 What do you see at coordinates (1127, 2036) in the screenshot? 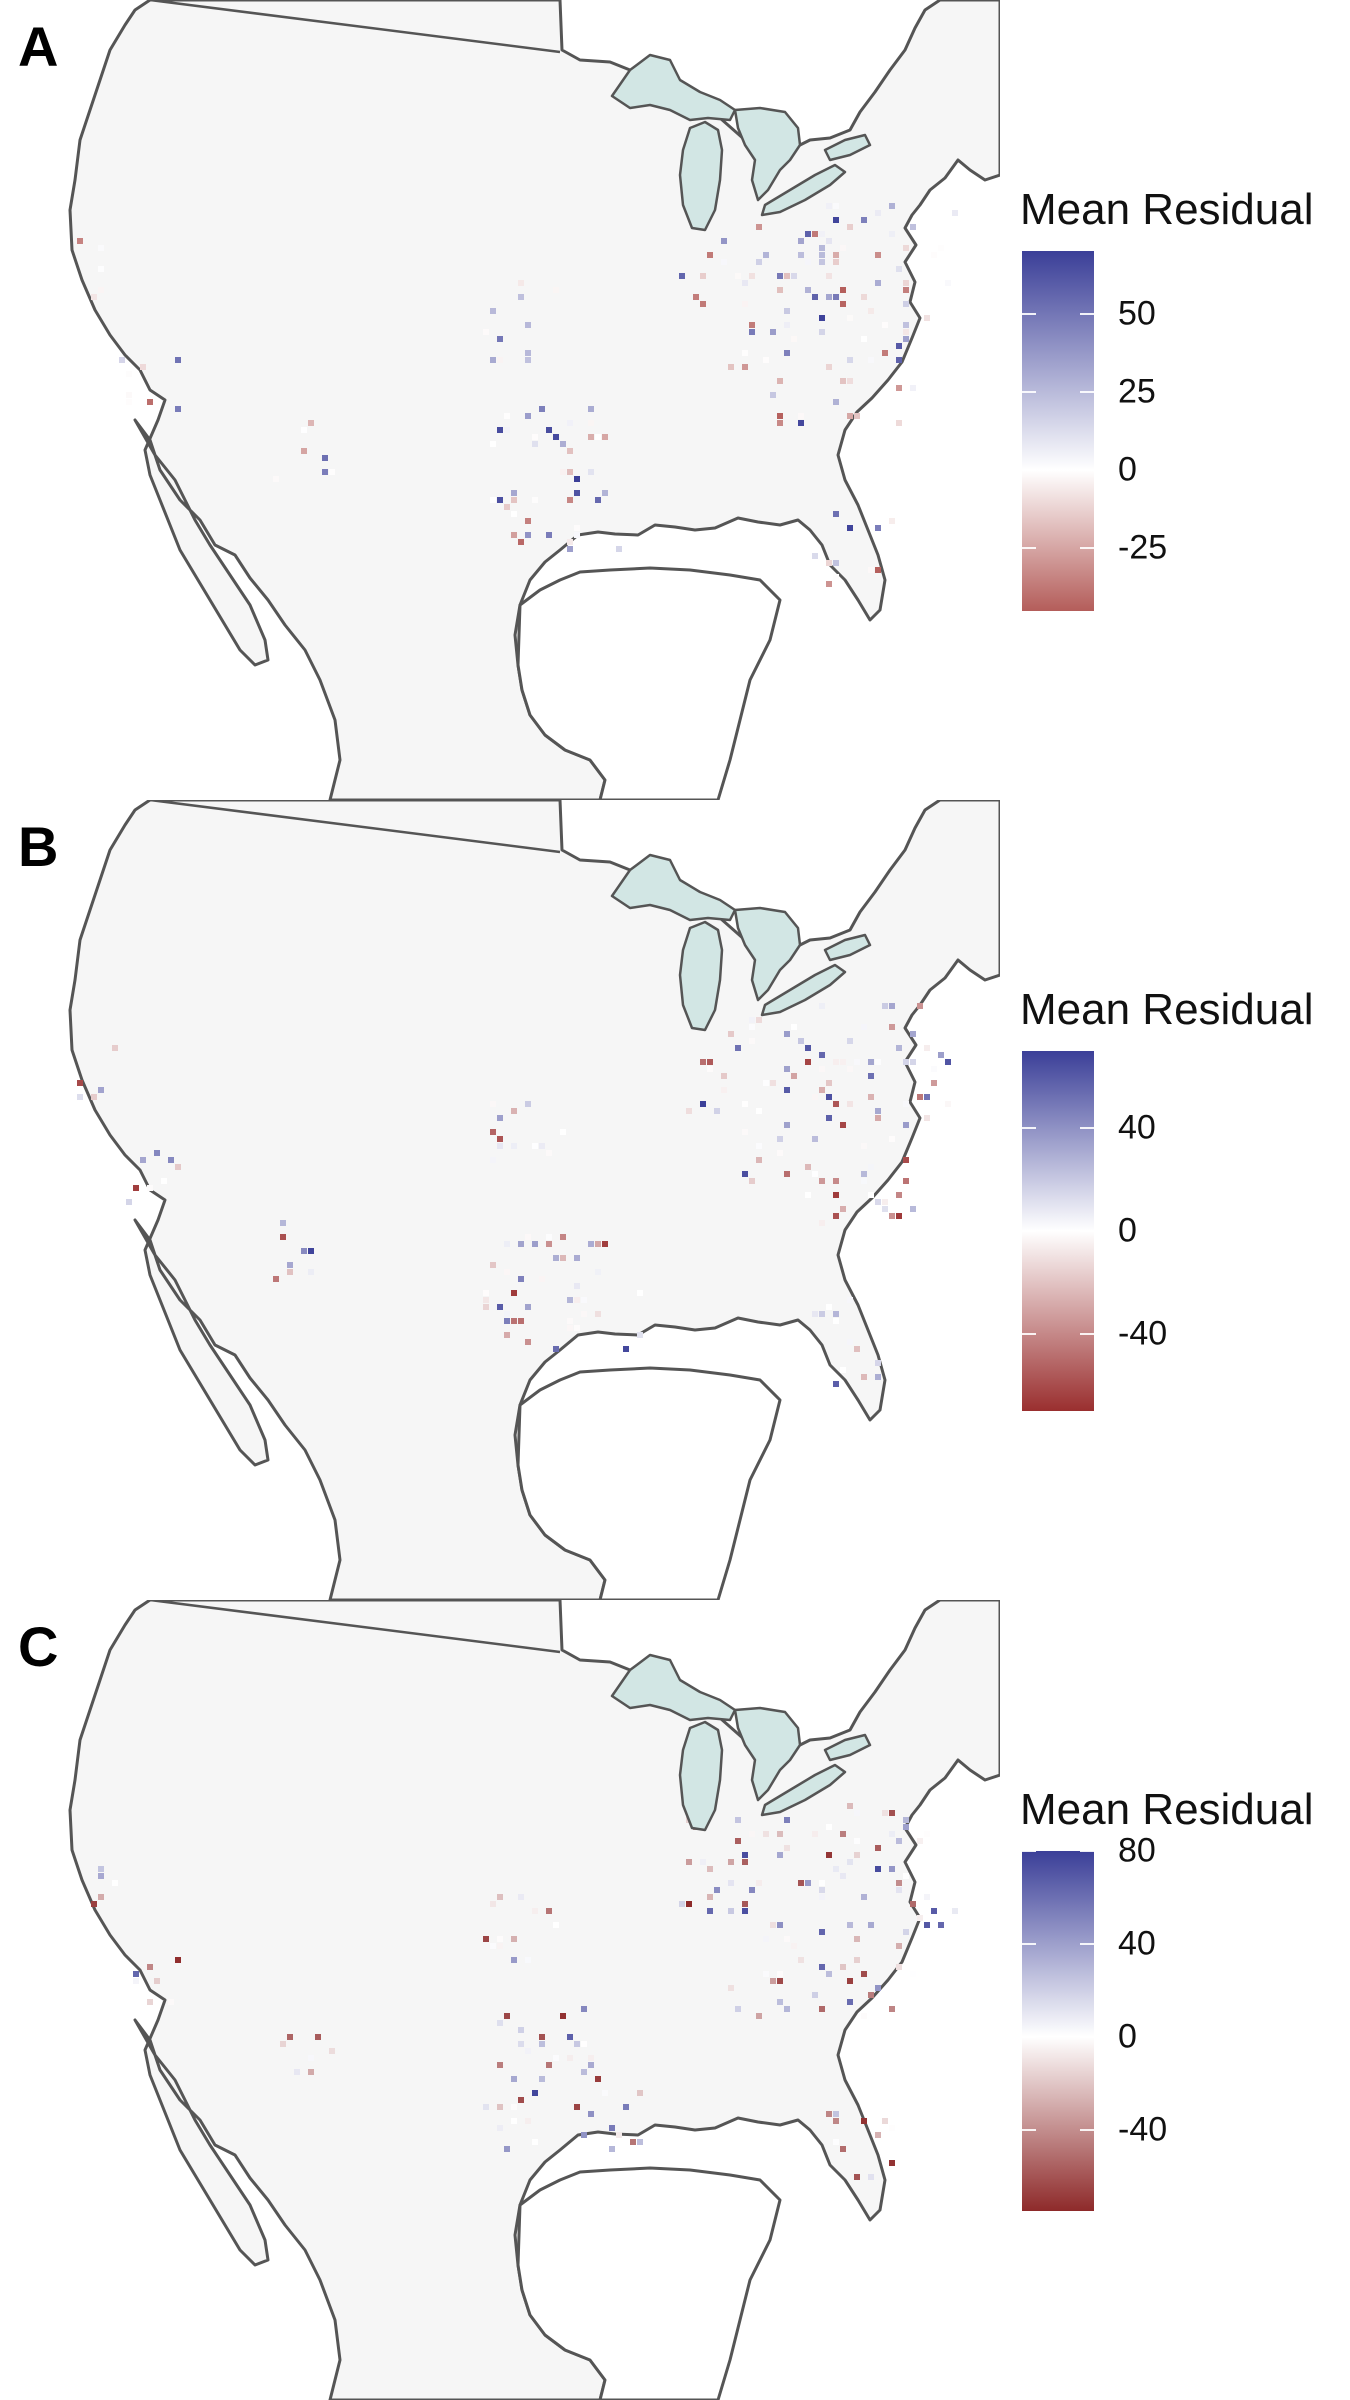
I see `legend-tick-label: 0` at bounding box center [1127, 2036].